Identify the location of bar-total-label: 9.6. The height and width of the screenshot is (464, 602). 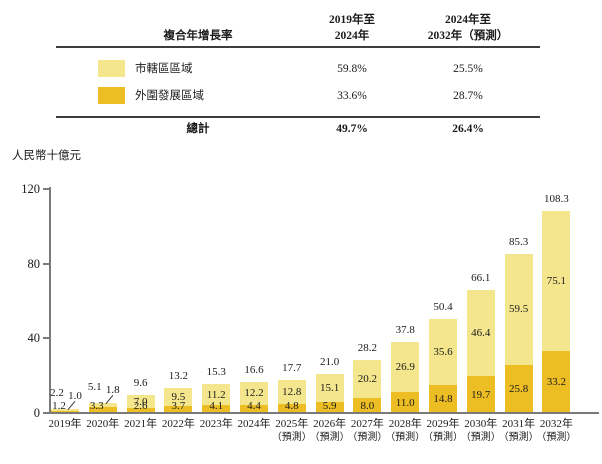
(140, 383).